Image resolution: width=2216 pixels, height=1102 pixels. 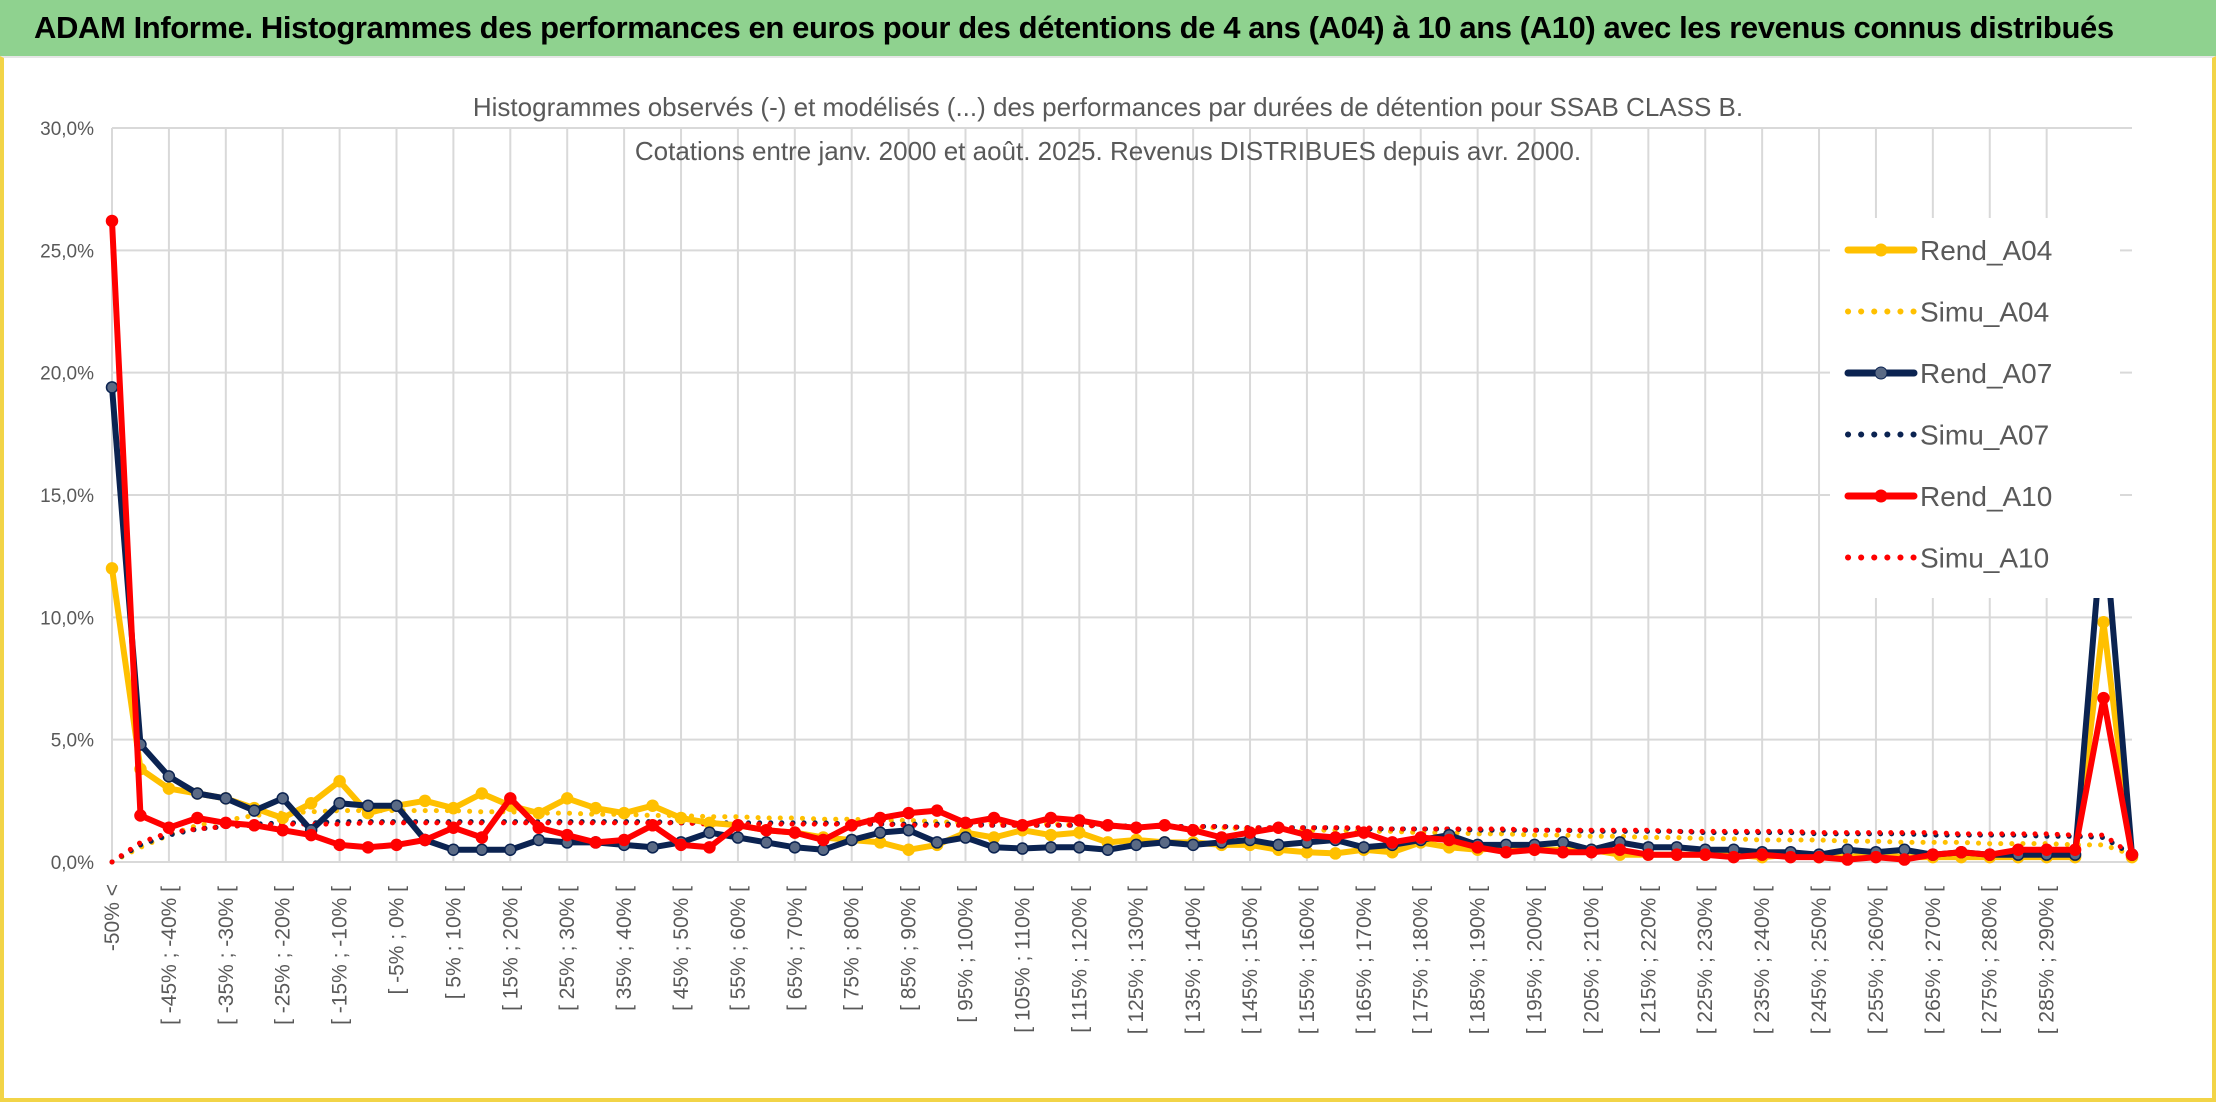 What do you see at coordinates (67, 618) in the screenshot?
I see `y-tick-label: 10,0%` at bounding box center [67, 618].